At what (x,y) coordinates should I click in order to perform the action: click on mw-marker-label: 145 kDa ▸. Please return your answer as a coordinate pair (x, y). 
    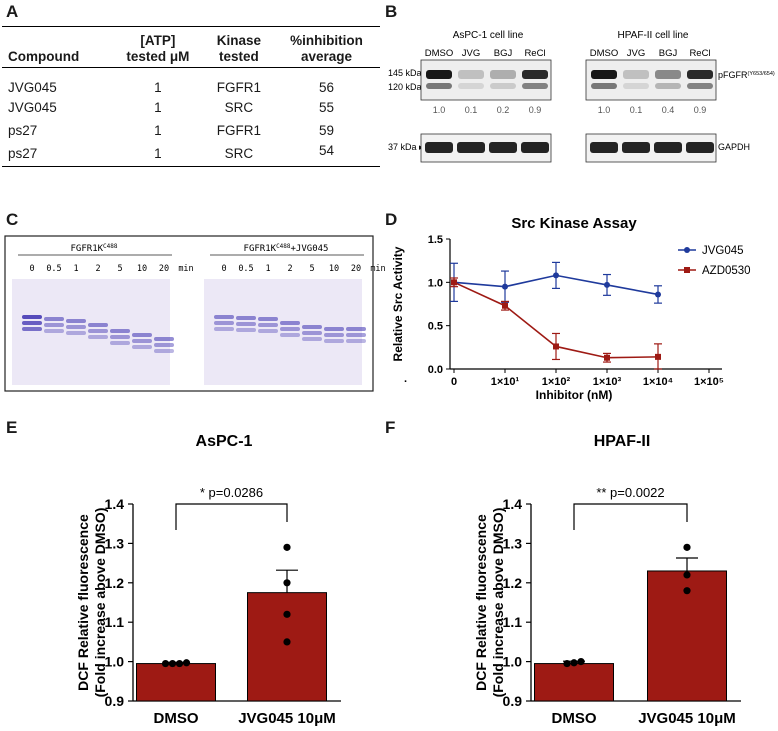
    Looking at the image, I should click on (408, 73).